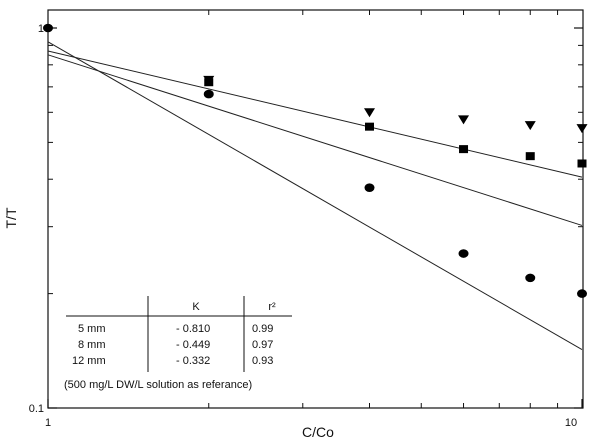 The width and height of the screenshot is (591, 443). What do you see at coordinates (193, 345) in the screenshot?
I see `table-row-k: - 0.449` at bounding box center [193, 345].